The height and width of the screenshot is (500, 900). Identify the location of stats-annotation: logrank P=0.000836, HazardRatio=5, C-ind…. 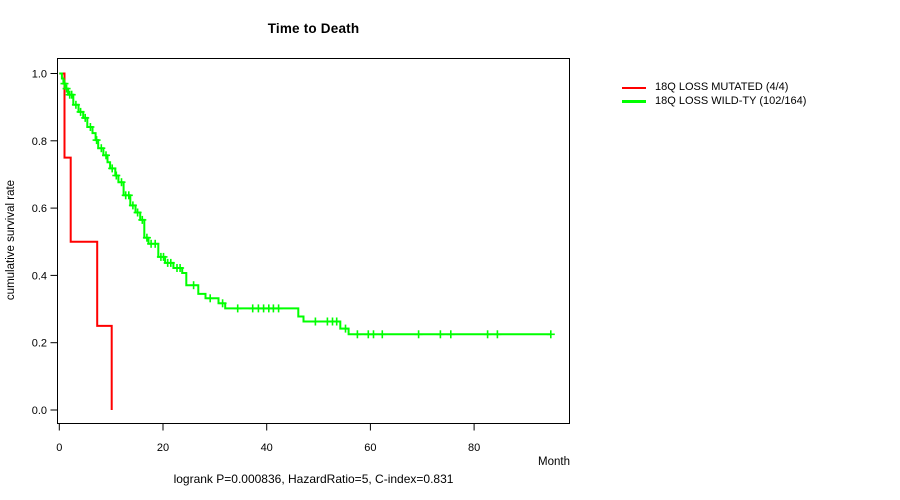
(313, 479).